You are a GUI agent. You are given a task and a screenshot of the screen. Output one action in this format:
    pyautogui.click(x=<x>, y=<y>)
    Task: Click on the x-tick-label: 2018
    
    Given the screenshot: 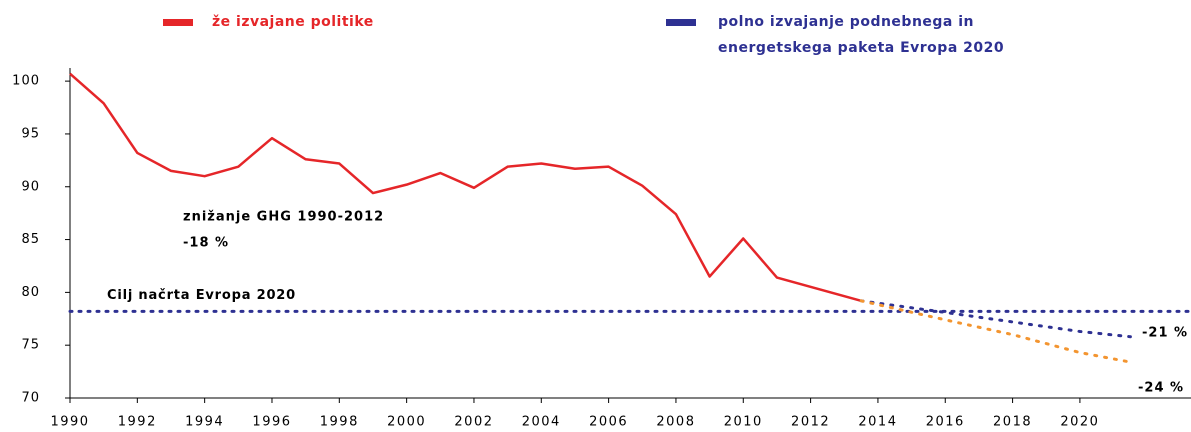 What is the action you would take?
    pyautogui.click(x=1012, y=422)
    